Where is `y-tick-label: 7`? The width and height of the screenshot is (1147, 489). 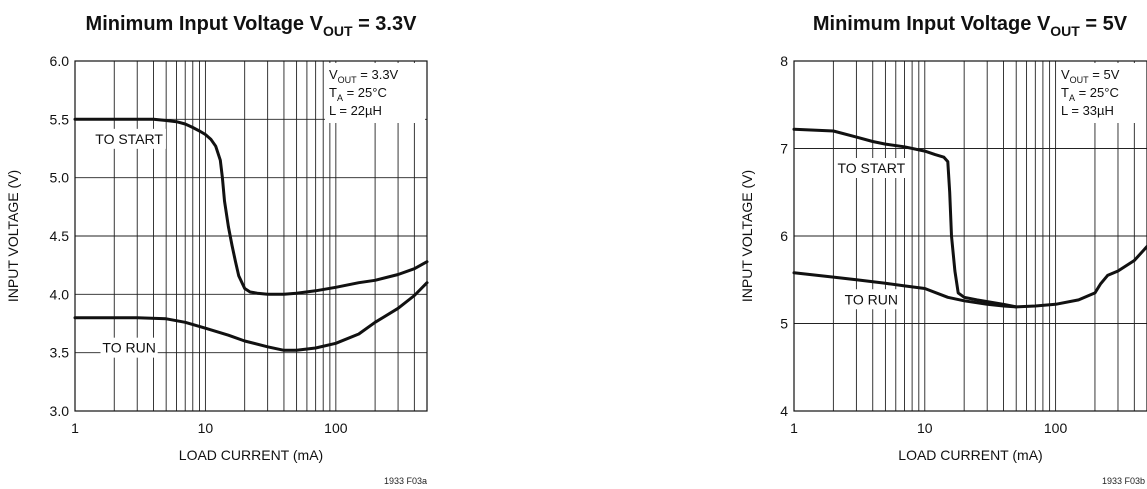 y-tick-label: 7 is located at coordinates (784, 149).